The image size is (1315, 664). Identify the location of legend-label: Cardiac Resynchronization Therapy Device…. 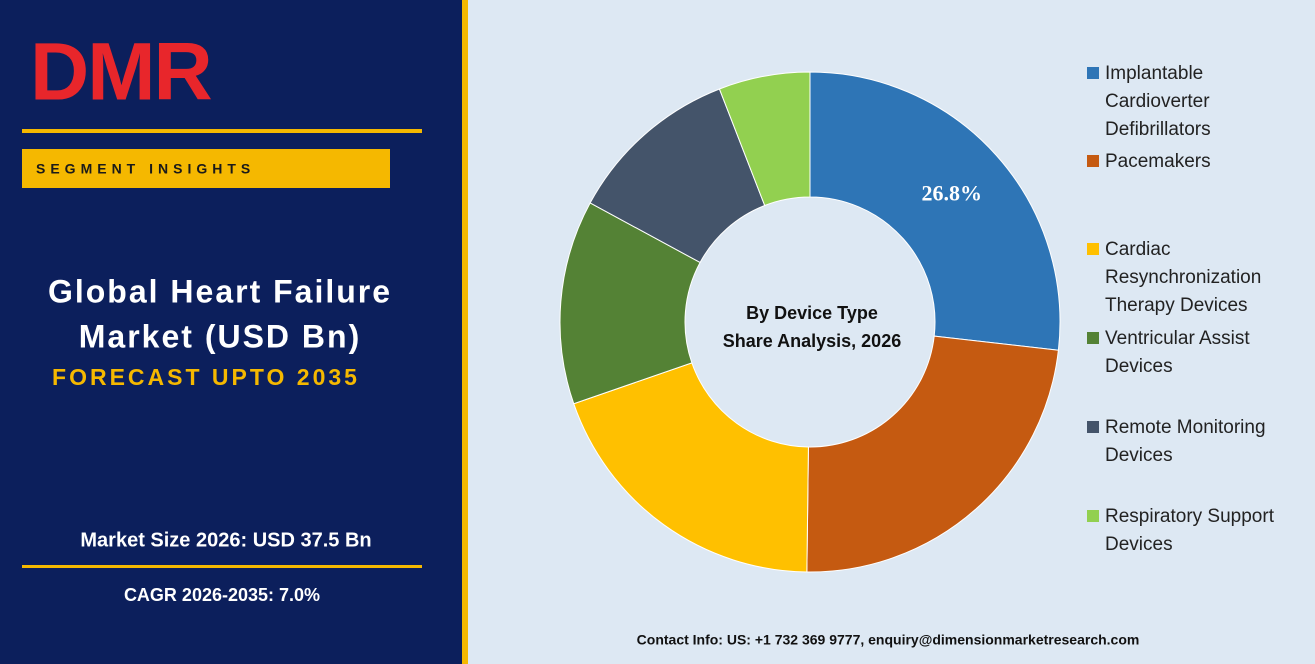
(1183, 277).